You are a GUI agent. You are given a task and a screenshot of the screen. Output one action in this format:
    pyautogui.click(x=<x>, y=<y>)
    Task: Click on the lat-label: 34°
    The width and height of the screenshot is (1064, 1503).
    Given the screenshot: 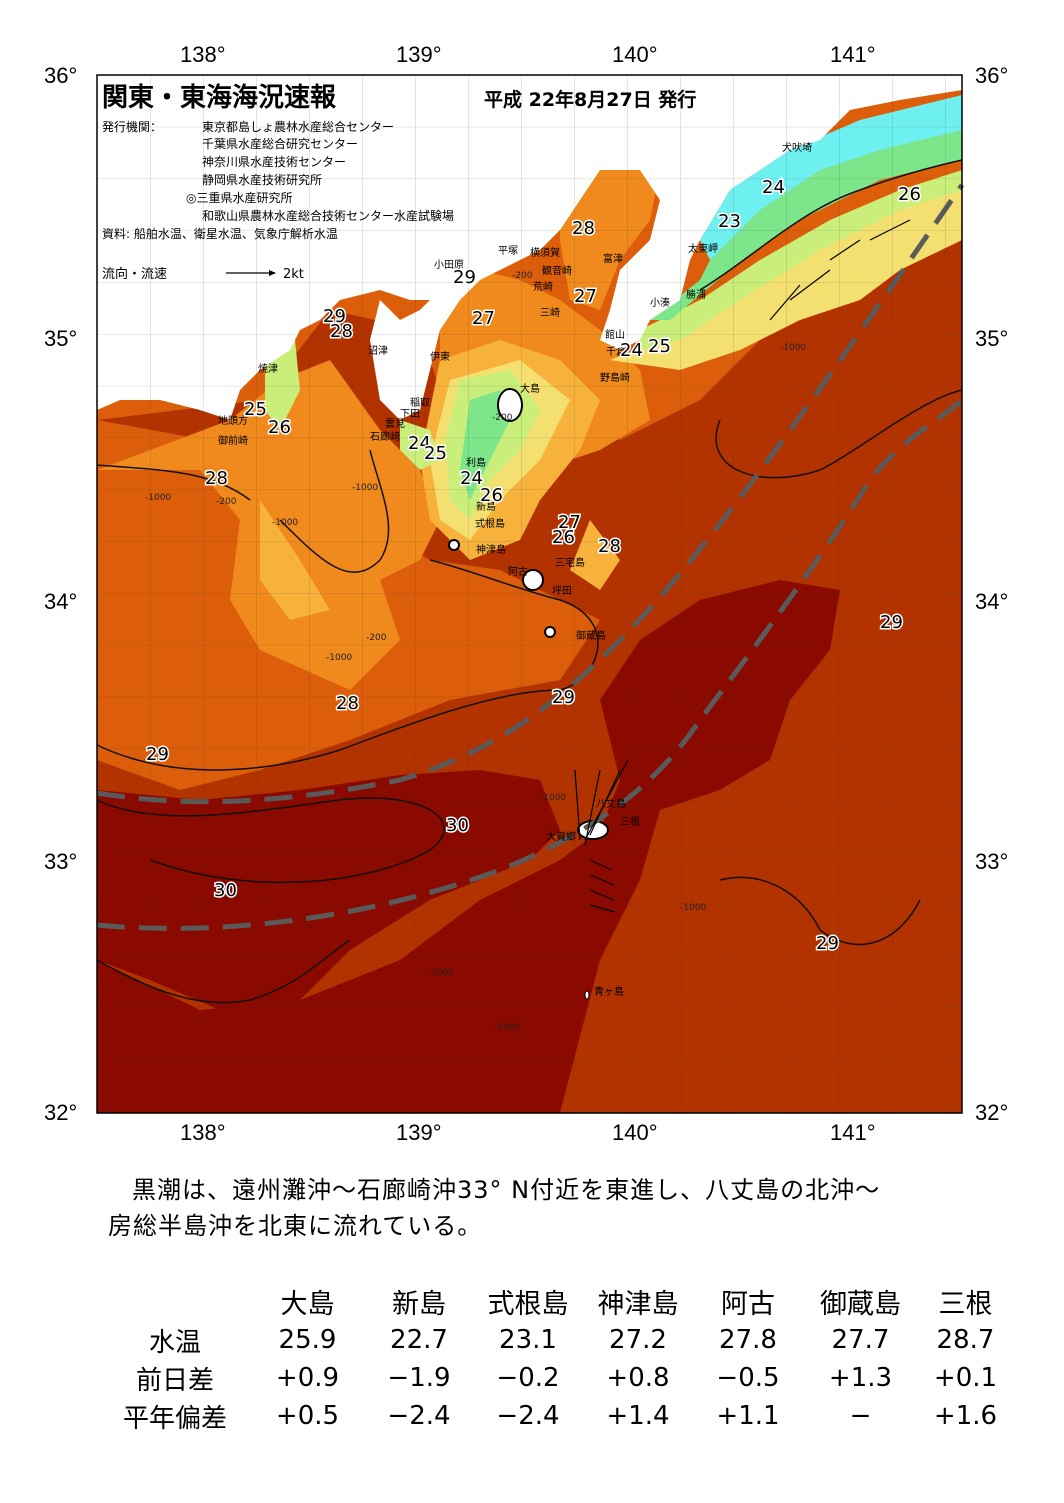 What is the action you would take?
    pyautogui.click(x=992, y=601)
    